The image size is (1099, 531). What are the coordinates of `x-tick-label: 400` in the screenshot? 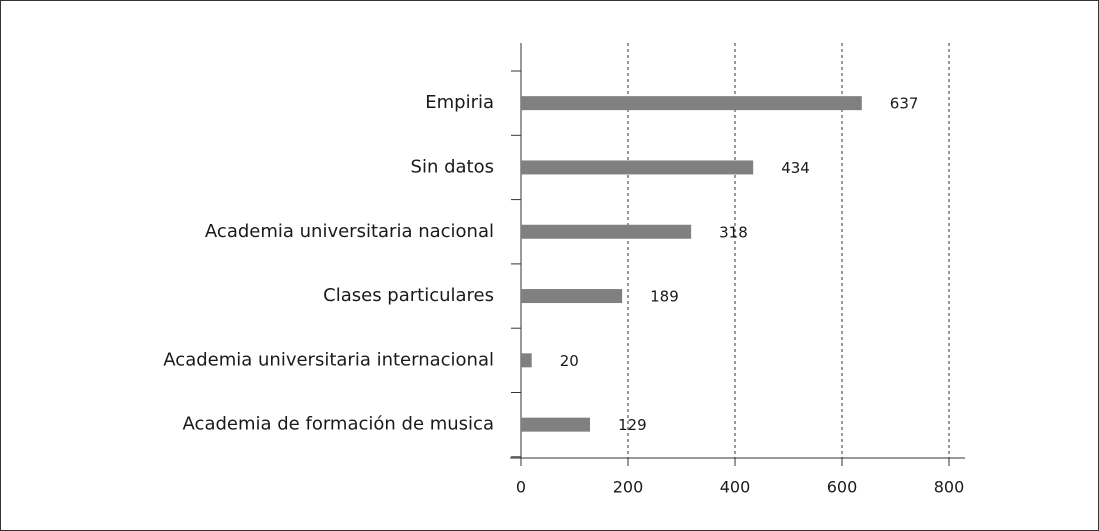 It's located at (735, 487).